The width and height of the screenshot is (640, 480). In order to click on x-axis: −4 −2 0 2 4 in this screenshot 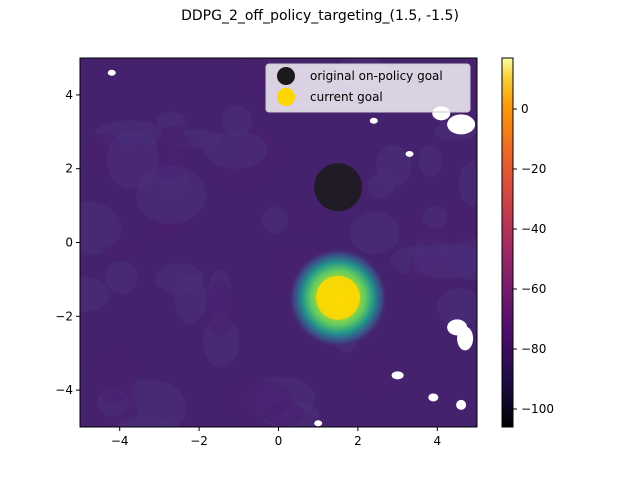, I will do `click(276, 437)`.